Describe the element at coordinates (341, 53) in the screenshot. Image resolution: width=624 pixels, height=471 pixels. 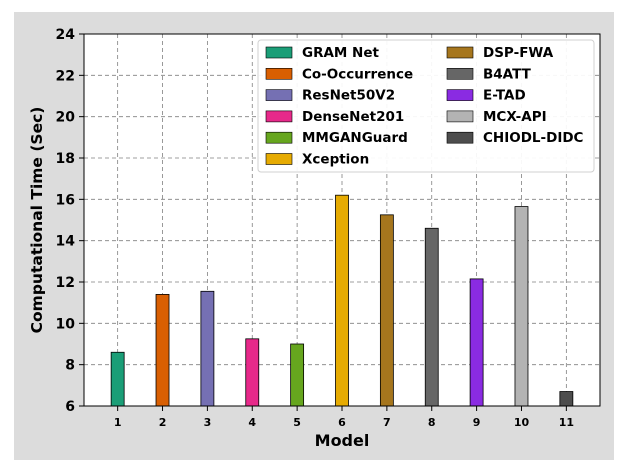
I see `legend-label: GRAM Net` at that location.